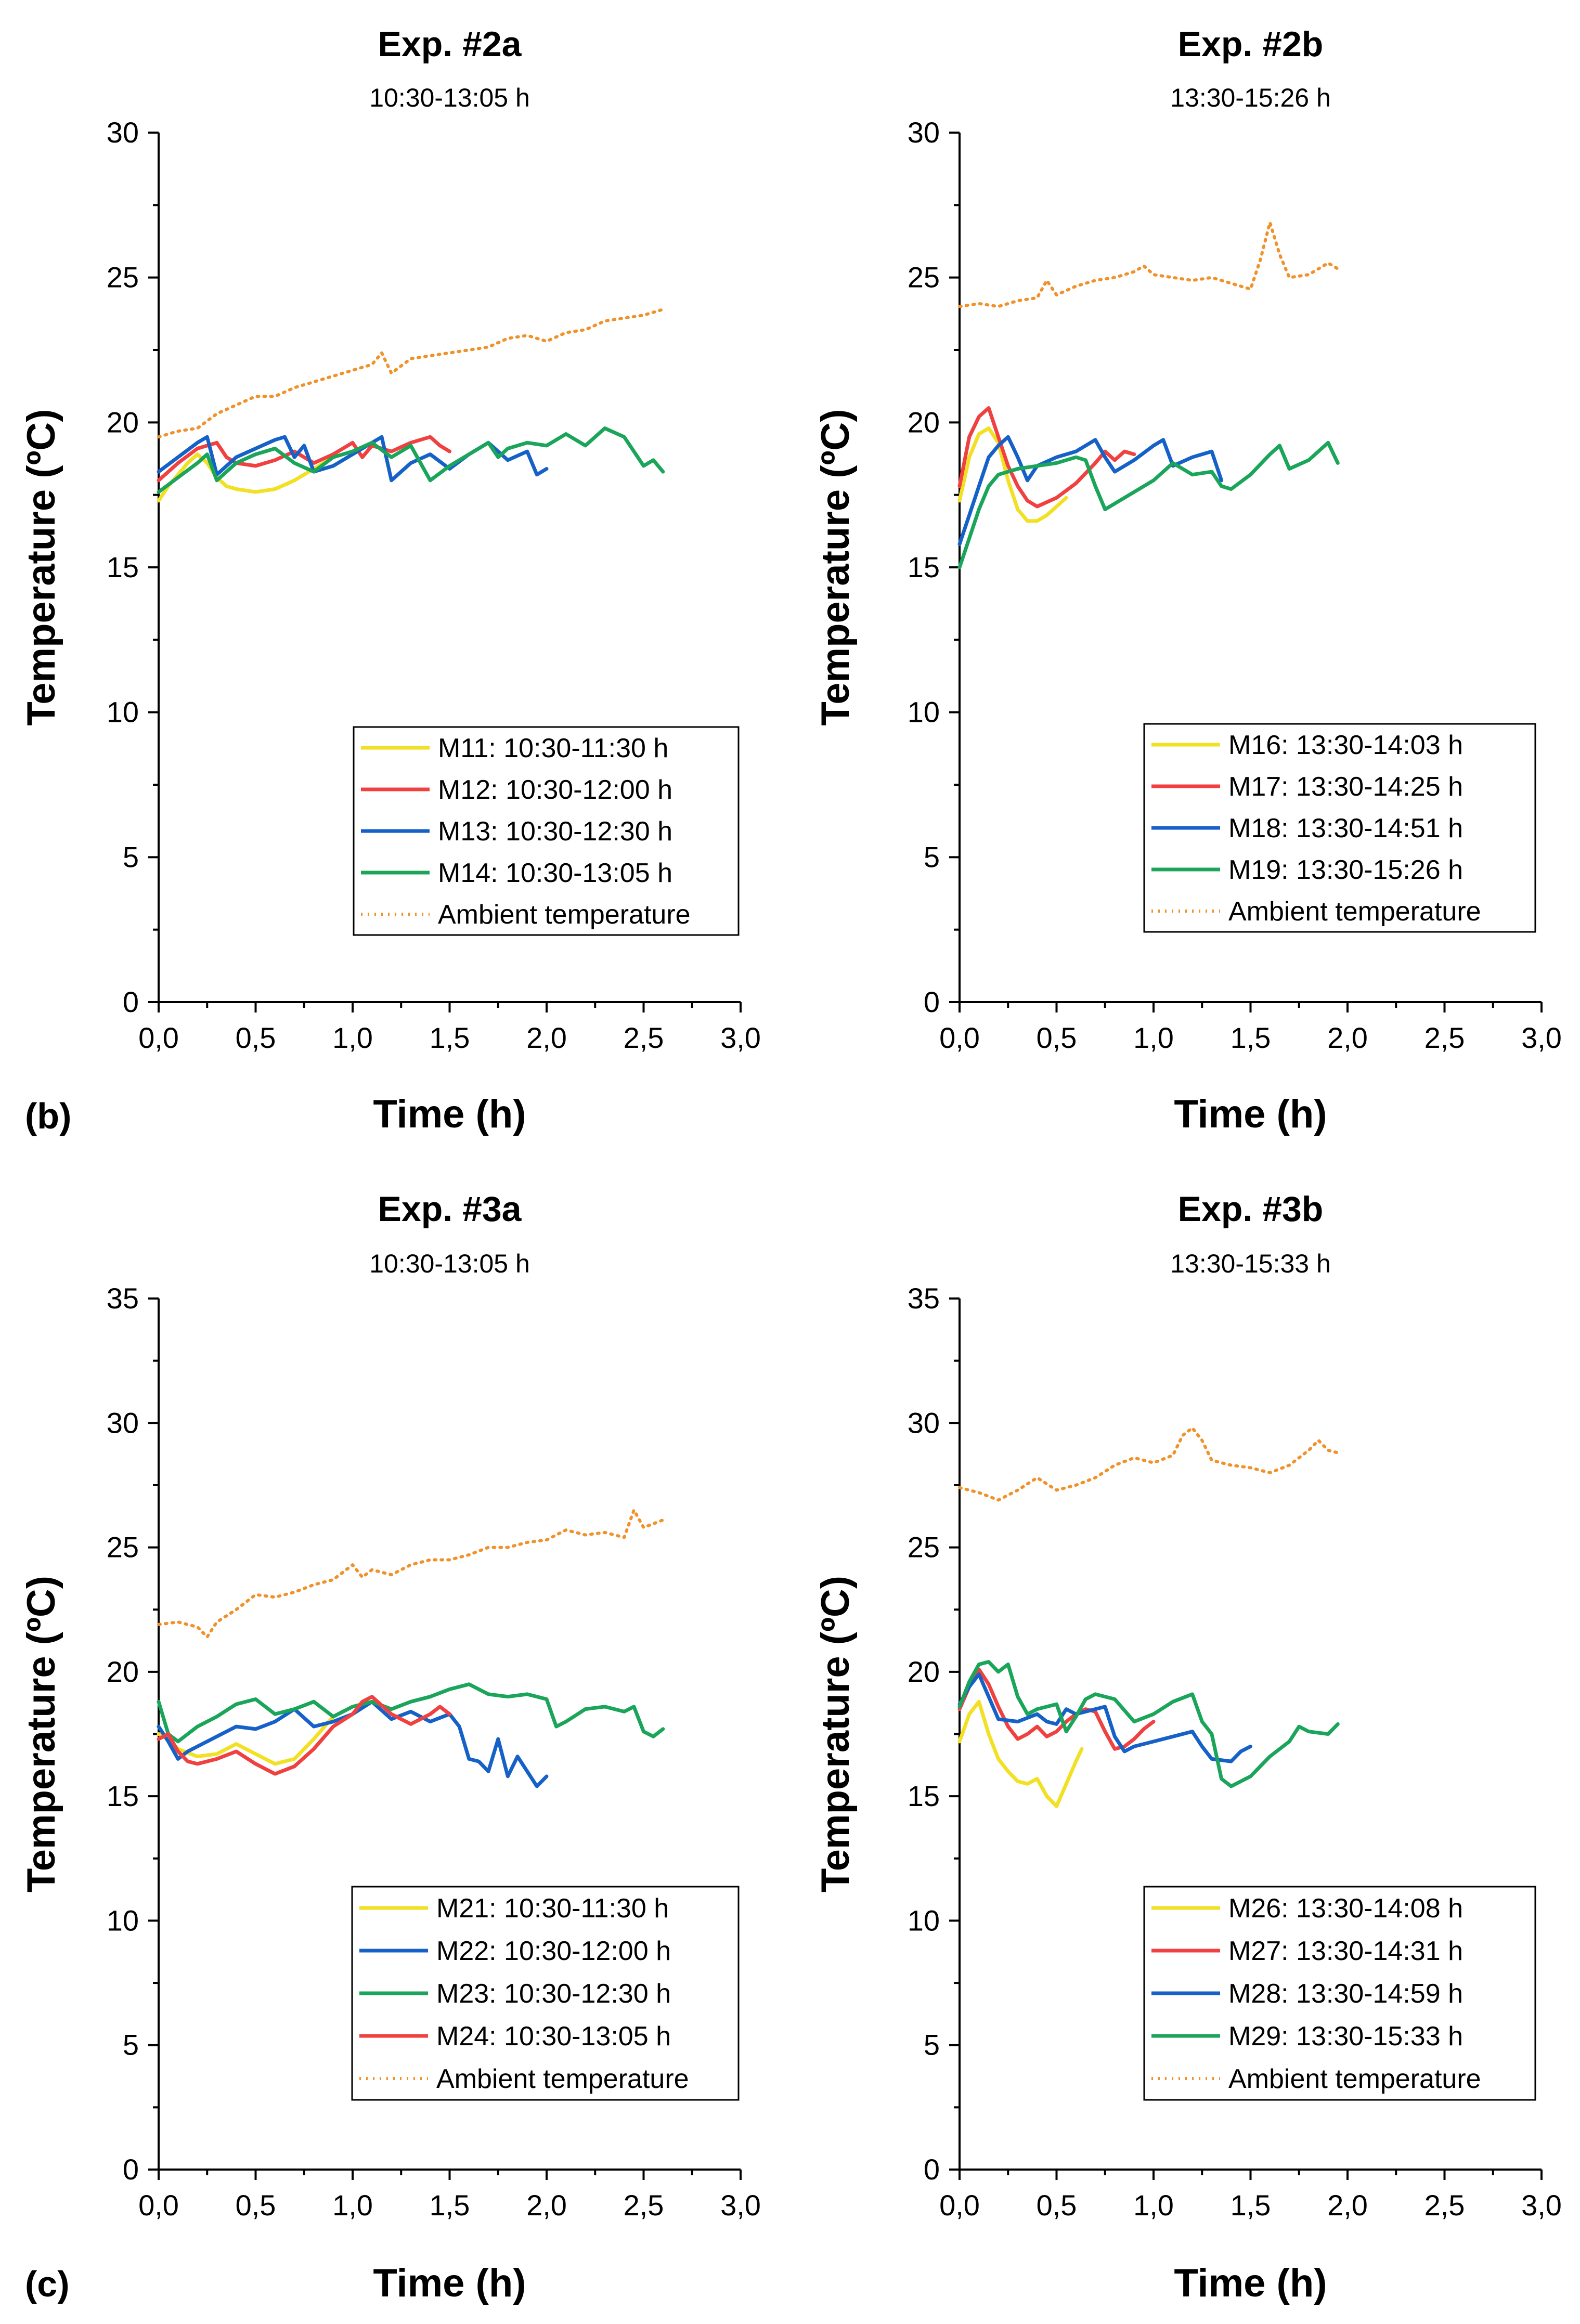  I want to click on legend-entry: M21: 10:30-11:30 h, so click(552, 1908).